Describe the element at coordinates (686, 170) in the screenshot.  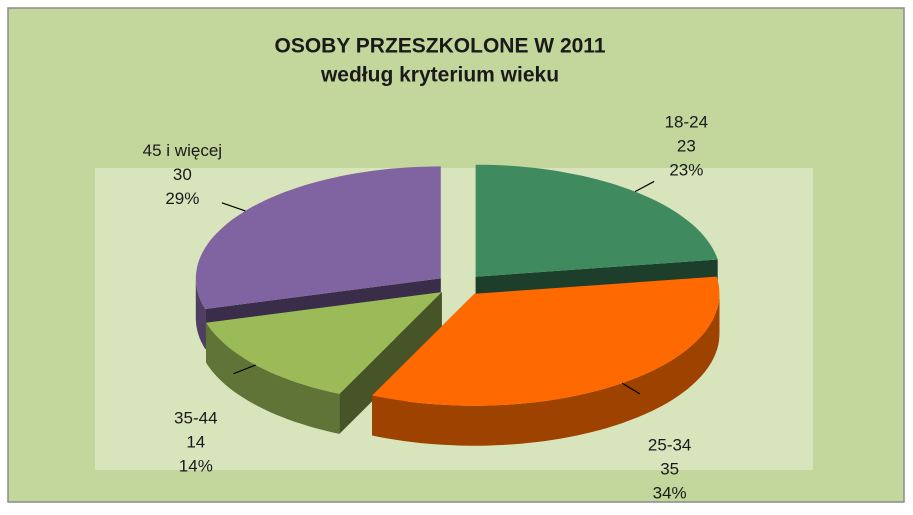
I see `data-label-percent: 23%` at that location.